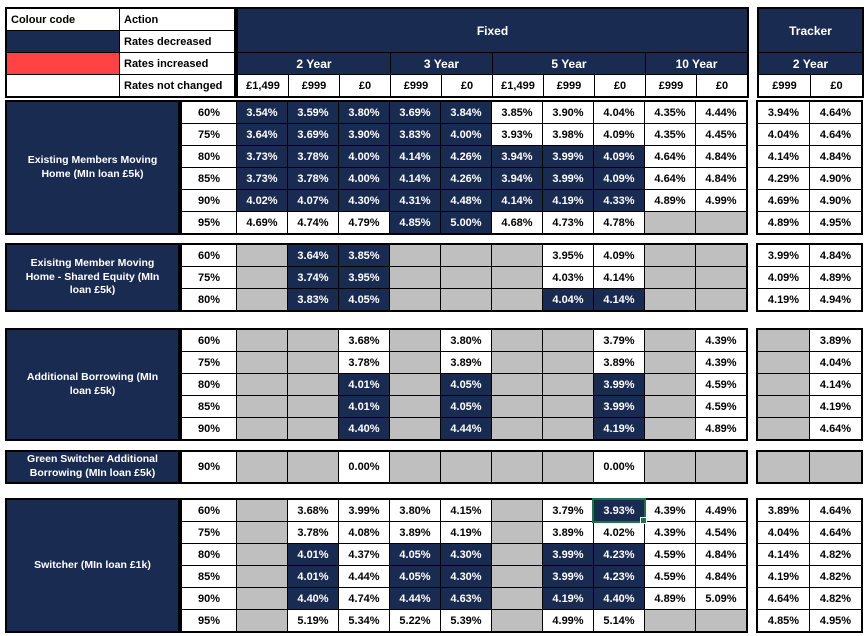 Image resolution: width=865 pixels, height=636 pixels. Describe the element at coordinates (313, 620) in the screenshot. I see `rate-cell: 5.19%` at that location.